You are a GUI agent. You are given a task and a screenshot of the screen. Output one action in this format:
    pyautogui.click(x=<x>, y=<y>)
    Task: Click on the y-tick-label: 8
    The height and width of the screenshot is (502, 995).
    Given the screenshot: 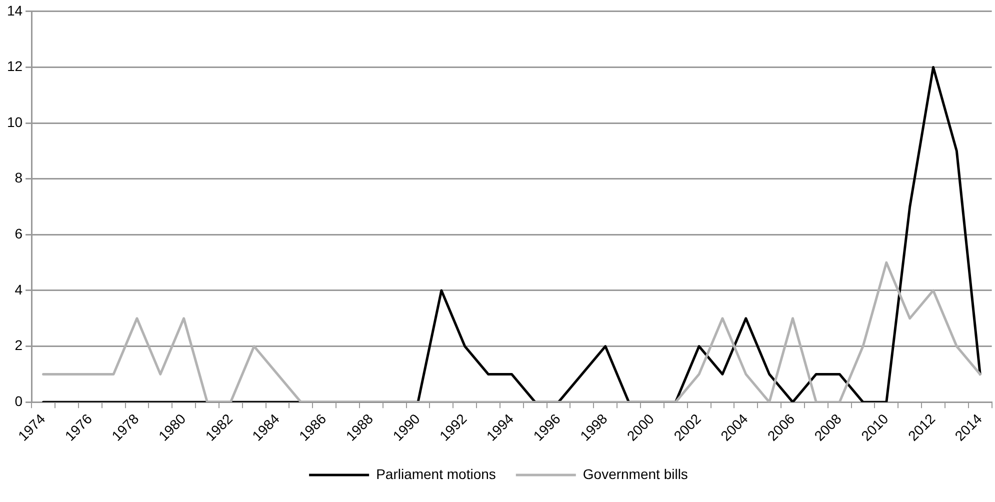 What is the action you would take?
    pyautogui.click(x=18, y=178)
    